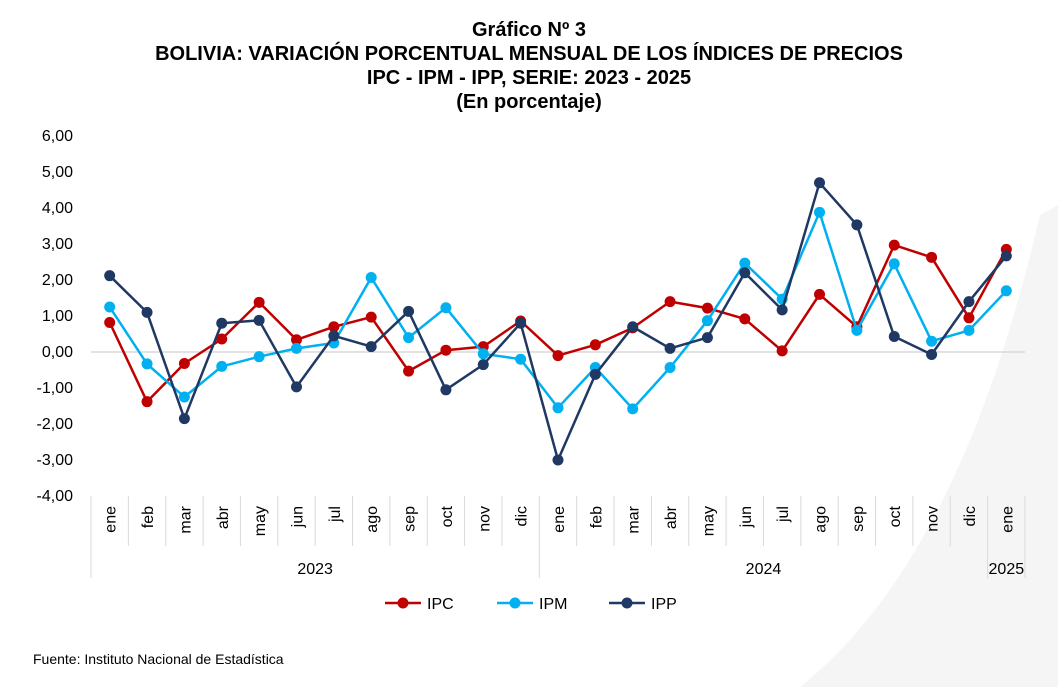 This screenshot has height=687, width=1058. Describe the element at coordinates (532, 604) in the screenshot. I see `legend-item-ipm: IPM` at that location.